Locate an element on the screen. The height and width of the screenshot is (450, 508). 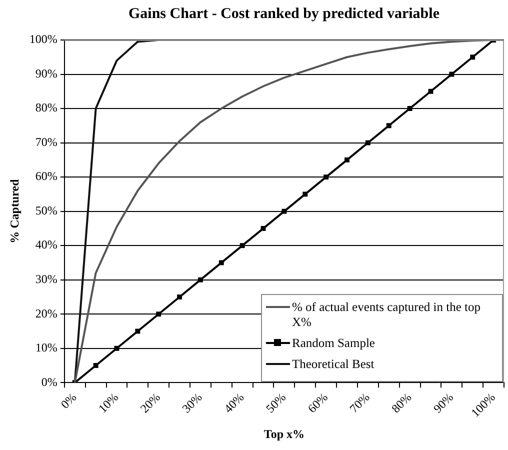
x-tick-label: 70% is located at coordinates (359, 403).